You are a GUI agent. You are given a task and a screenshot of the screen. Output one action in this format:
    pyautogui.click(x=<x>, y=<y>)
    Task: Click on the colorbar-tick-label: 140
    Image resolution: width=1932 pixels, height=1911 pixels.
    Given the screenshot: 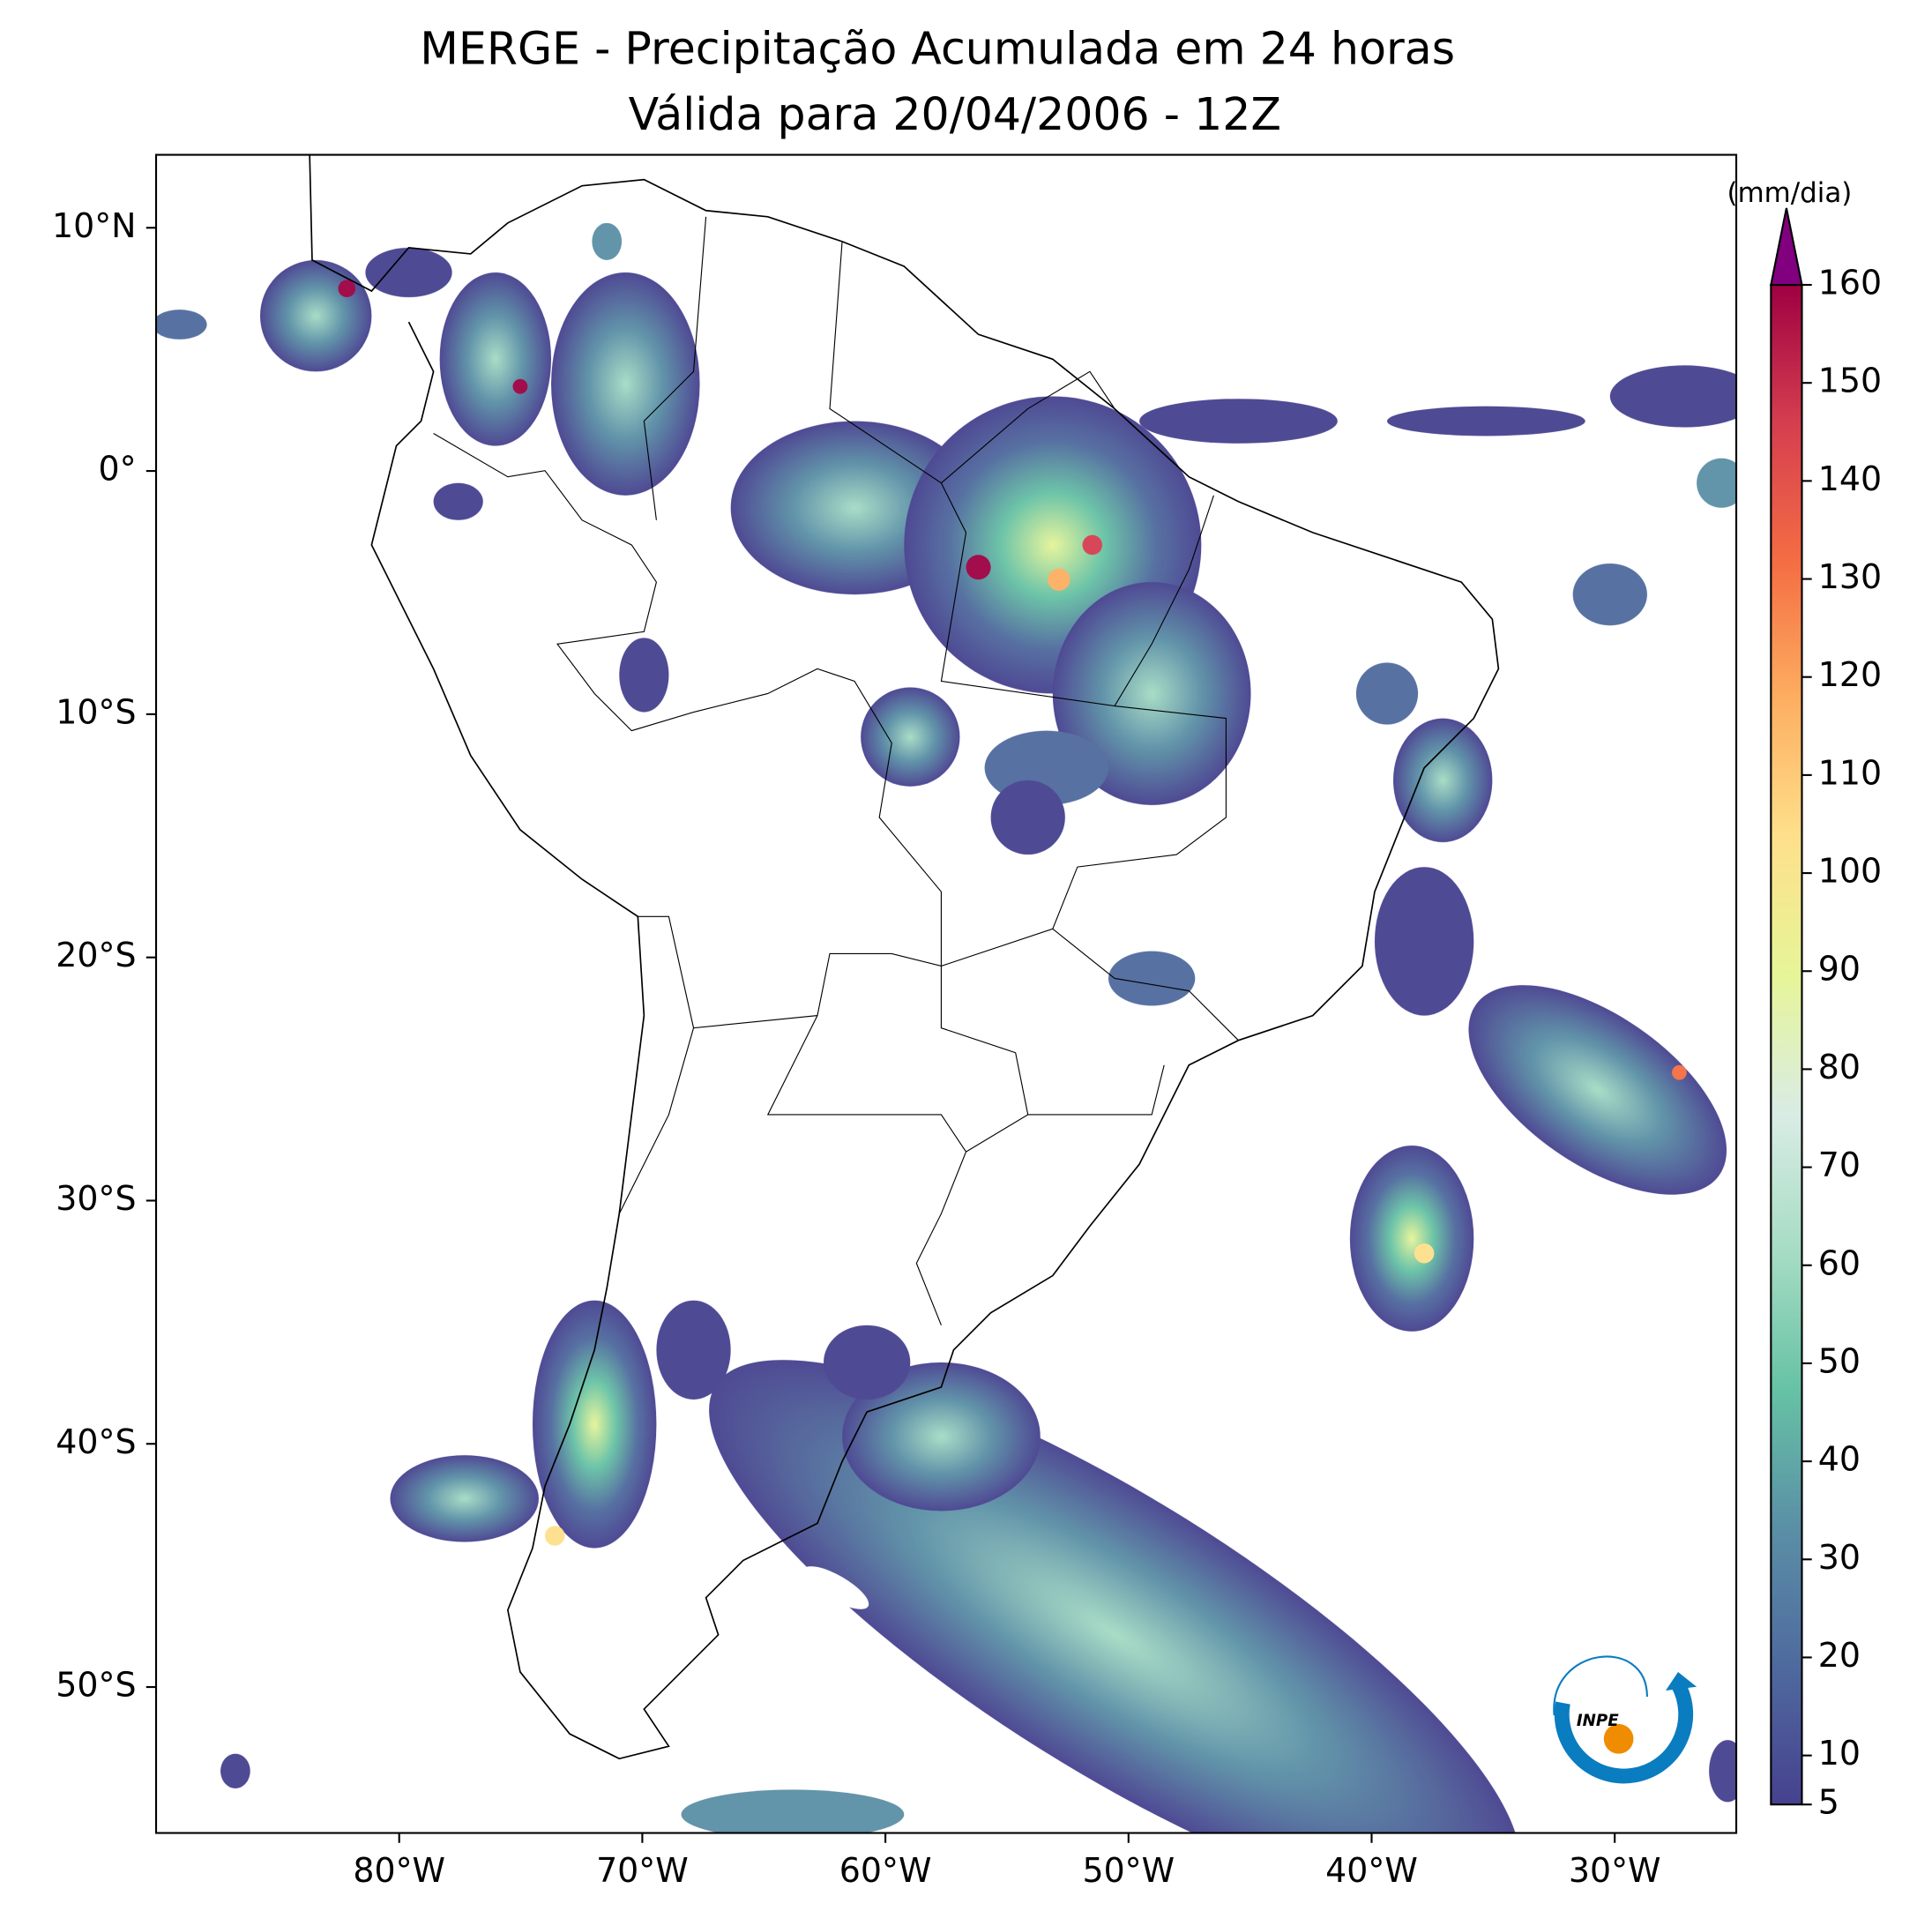 What is the action you would take?
    pyautogui.click(x=1850, y=479)
    